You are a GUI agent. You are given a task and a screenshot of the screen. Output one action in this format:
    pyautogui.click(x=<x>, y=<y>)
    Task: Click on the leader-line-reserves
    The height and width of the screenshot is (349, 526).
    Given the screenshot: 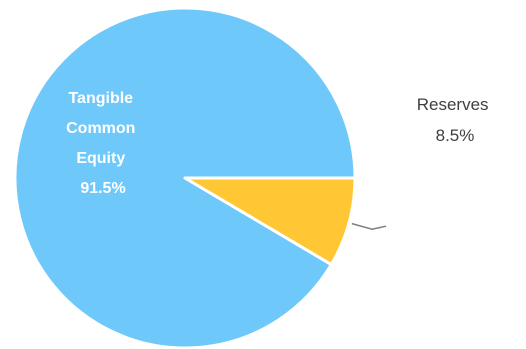 What is the action you would take?
    pyautogui.click(x=369, y=226)
    